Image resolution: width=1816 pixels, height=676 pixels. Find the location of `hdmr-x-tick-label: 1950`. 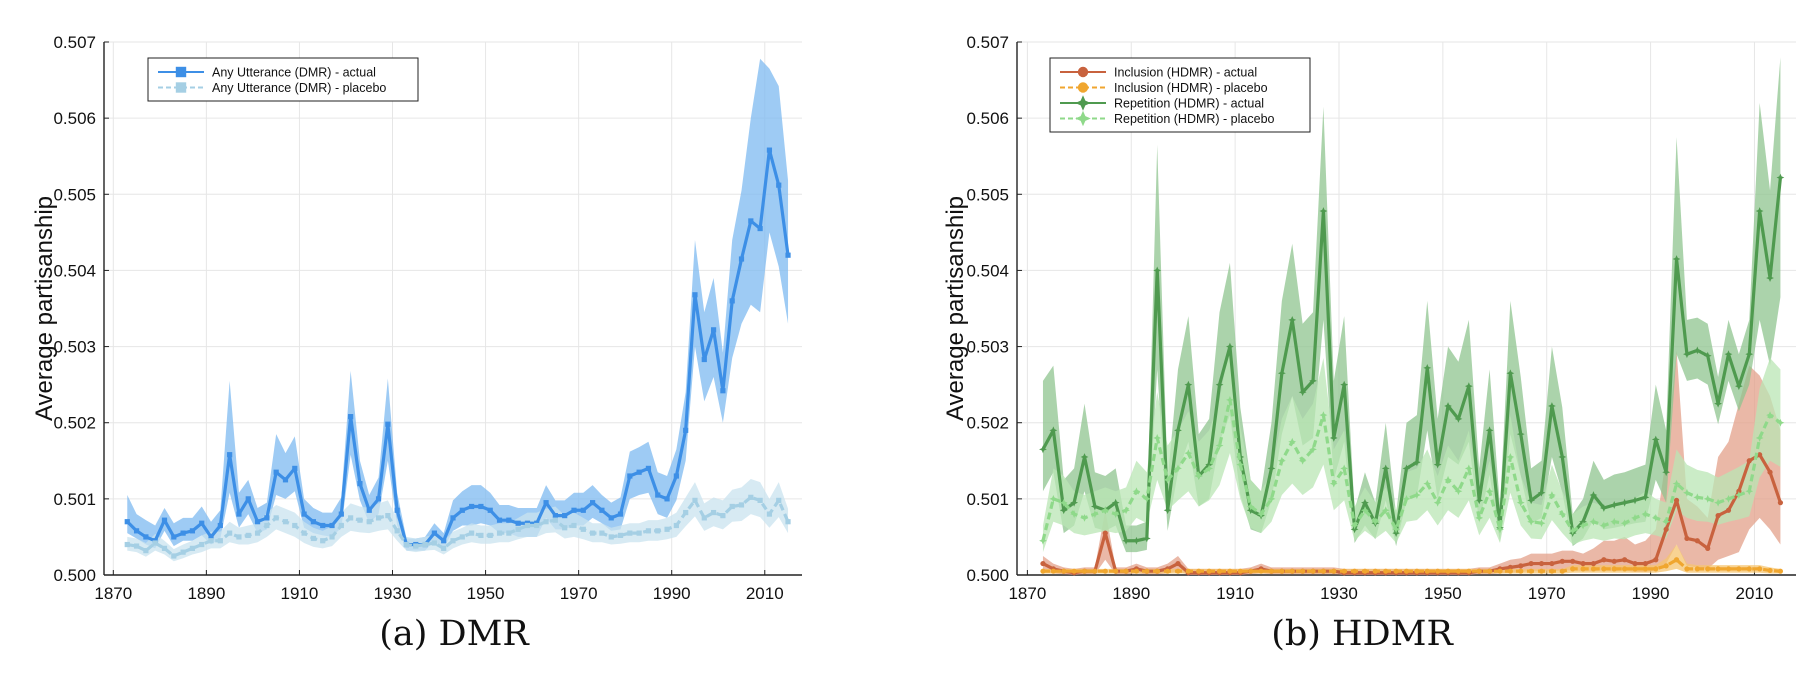

hdmr-x-tick-label: 1950 is located at coordinates (1443, 593).